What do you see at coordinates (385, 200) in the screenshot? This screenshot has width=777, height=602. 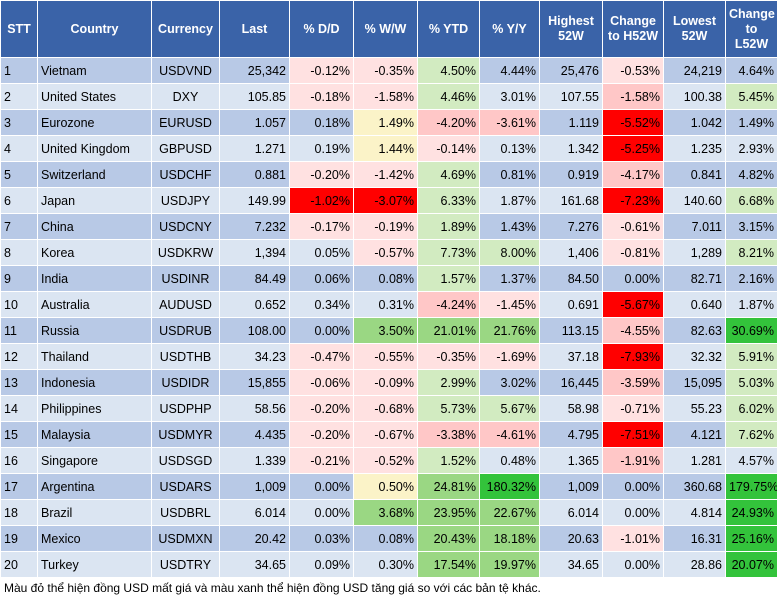 I see `ww-cell: -3.07%` at bounding box center [385, 200].